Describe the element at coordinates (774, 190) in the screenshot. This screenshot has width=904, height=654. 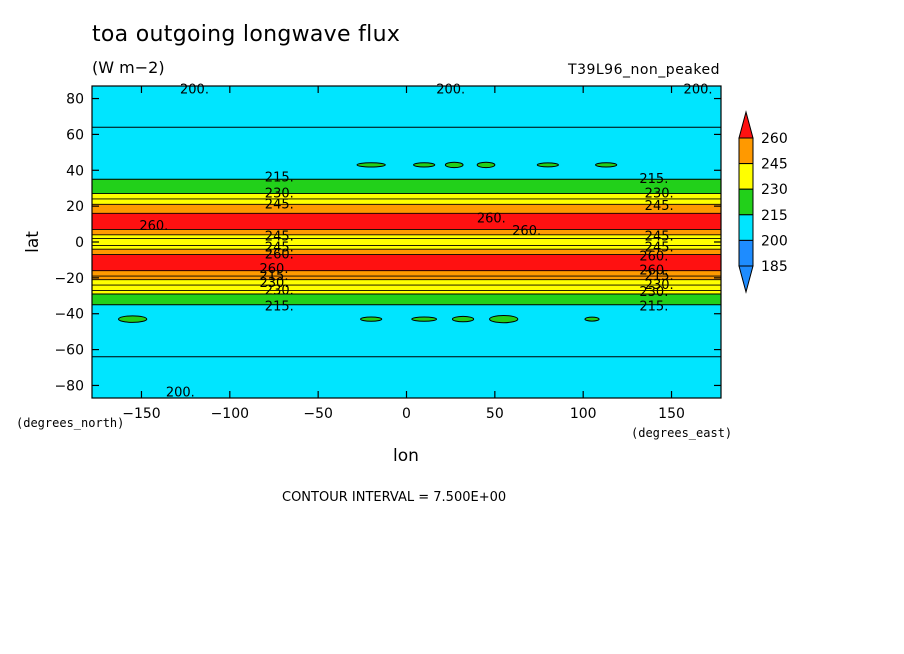
I see `colorbar-label: 230` at that location.